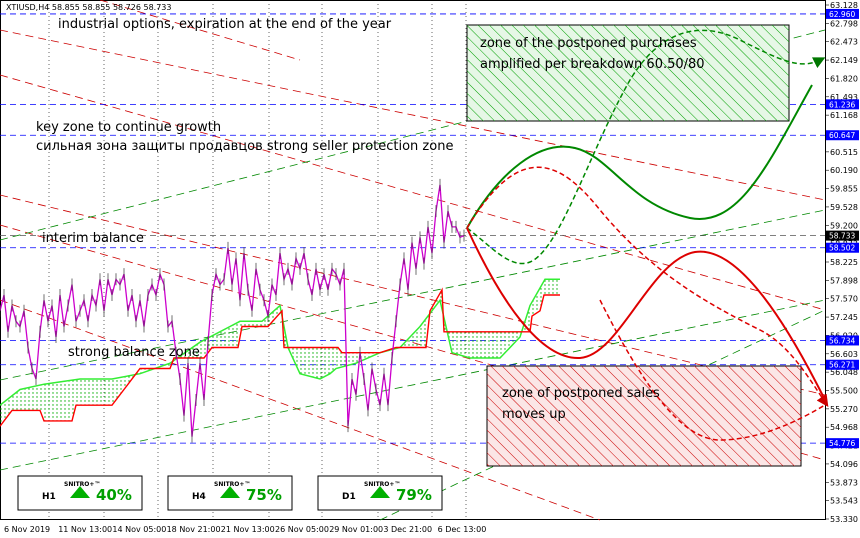 Image resolution: width=860 pixels, height=538 pixels. I want to click on annotation-sales-1: zone of postponed sales, so click(581, 393).